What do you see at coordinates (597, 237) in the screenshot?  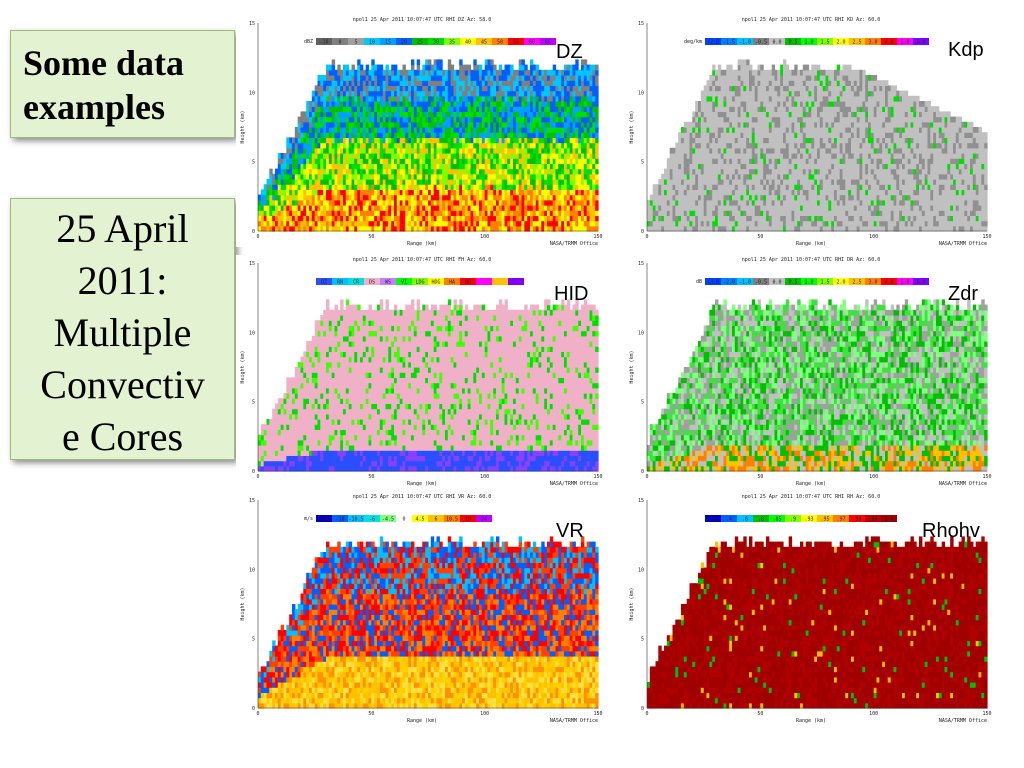 I see `x-tick-label: 150` at bounding box center [597, 237].